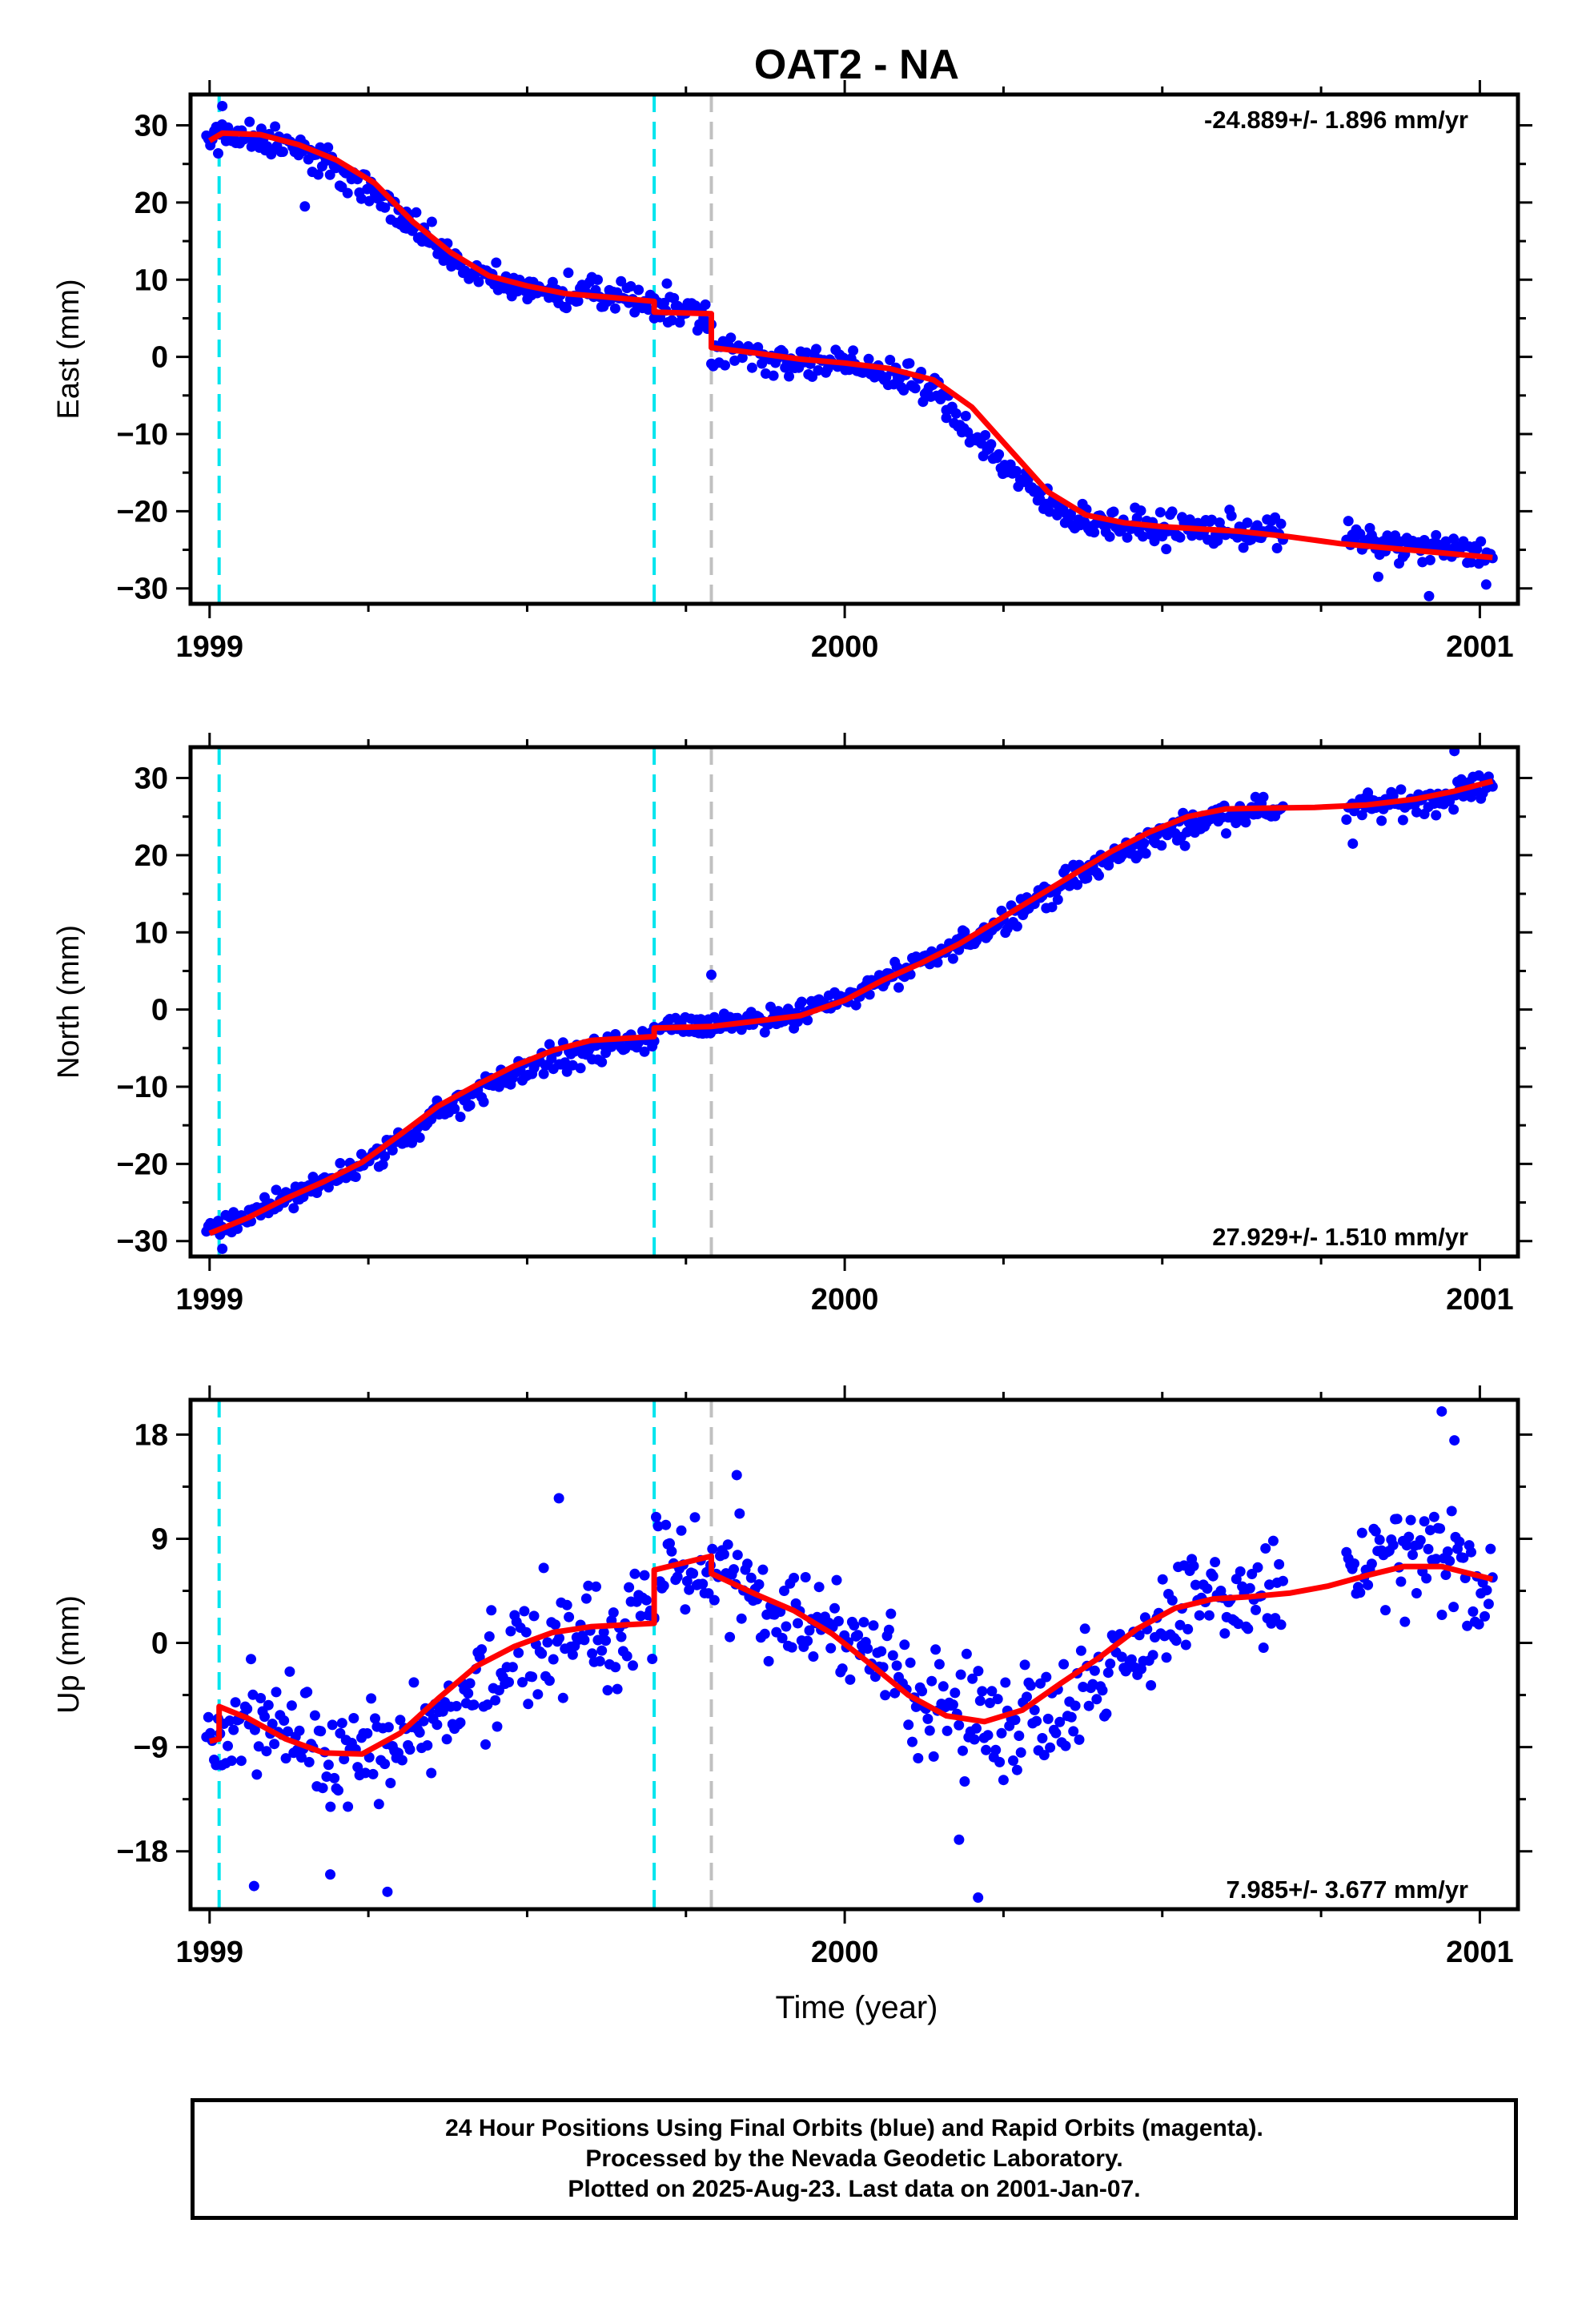  I want to click on y-axis-label: North (mm), so click(69, 1002).